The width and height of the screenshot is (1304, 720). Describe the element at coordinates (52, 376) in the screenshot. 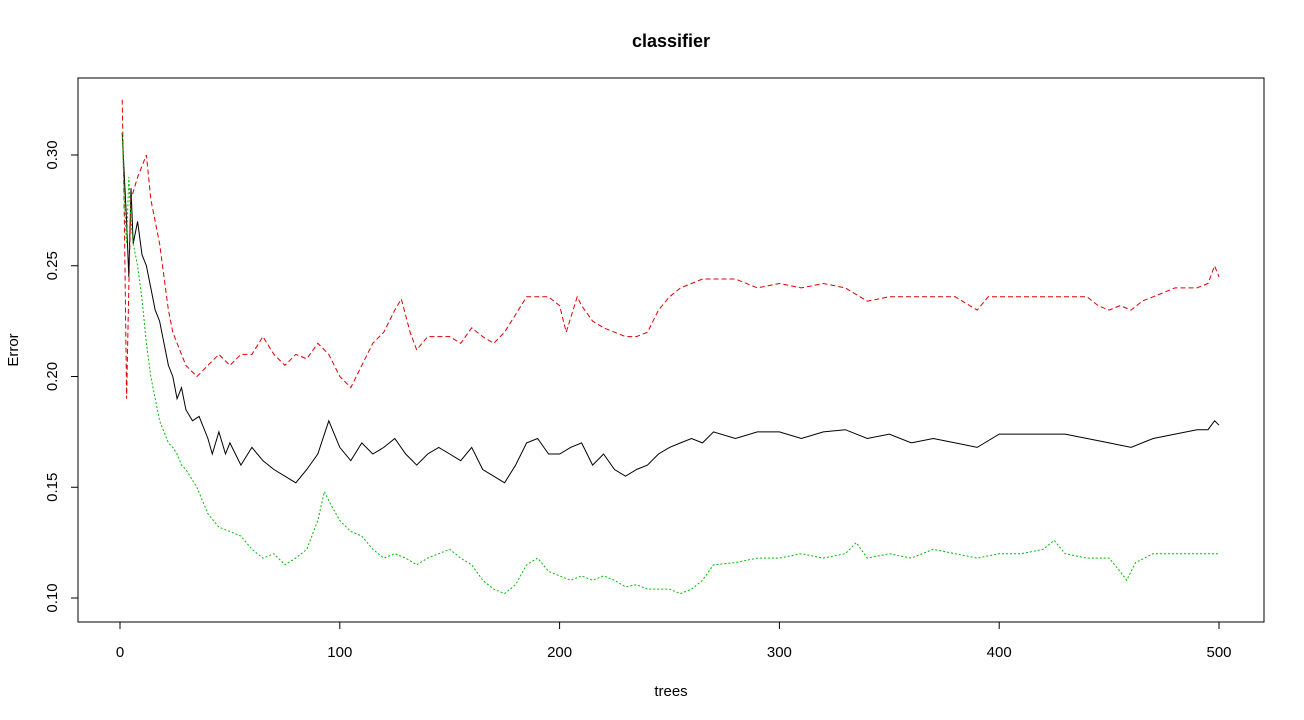

I see `y-tick-label: 0.20` at that location.